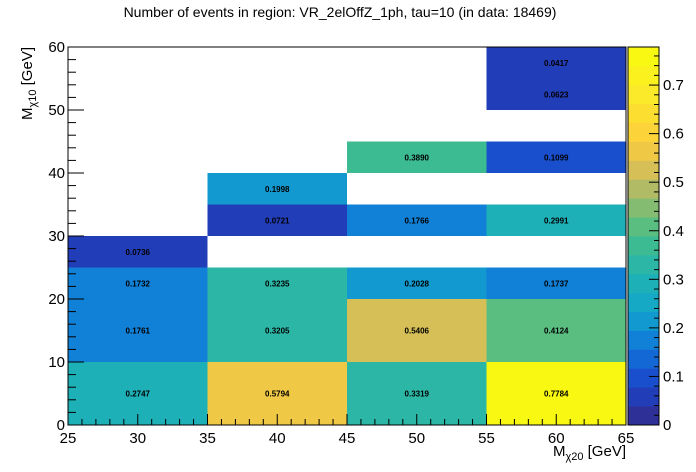 The height and width of the screenshot is (472, 696). I want to click on cell-value-label: 0.1998, so click(277, 189).